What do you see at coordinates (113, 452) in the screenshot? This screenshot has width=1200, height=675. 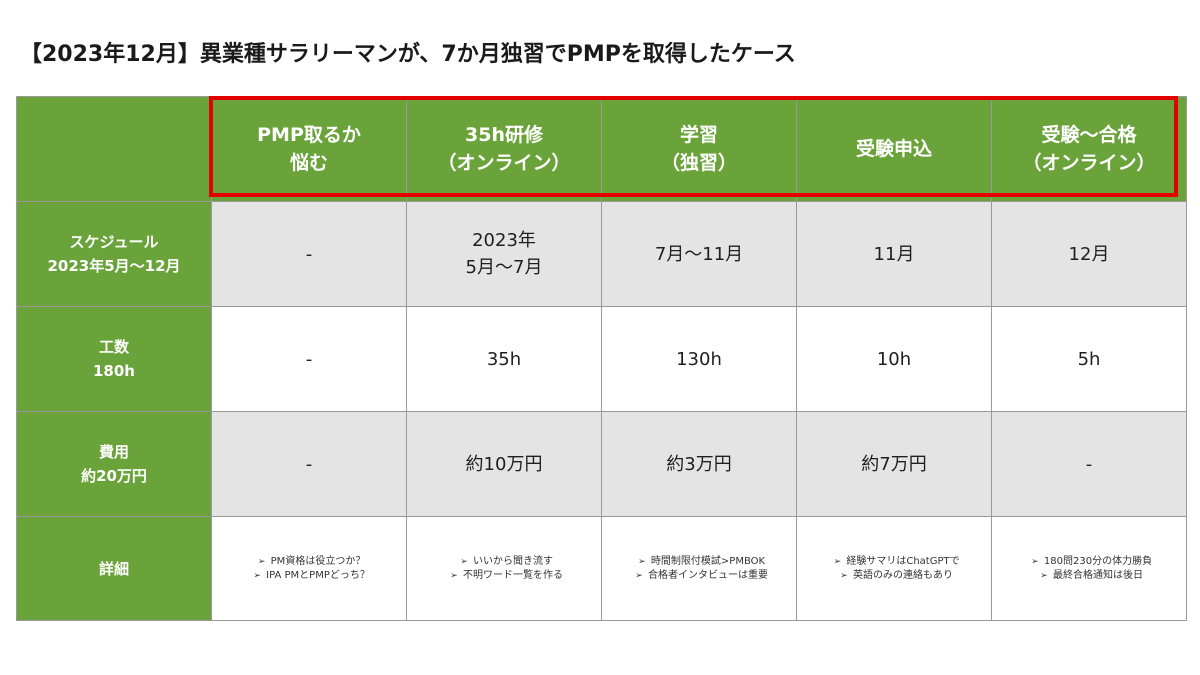 I see `row-label-line: 費用` at bounding box center [113, 452].